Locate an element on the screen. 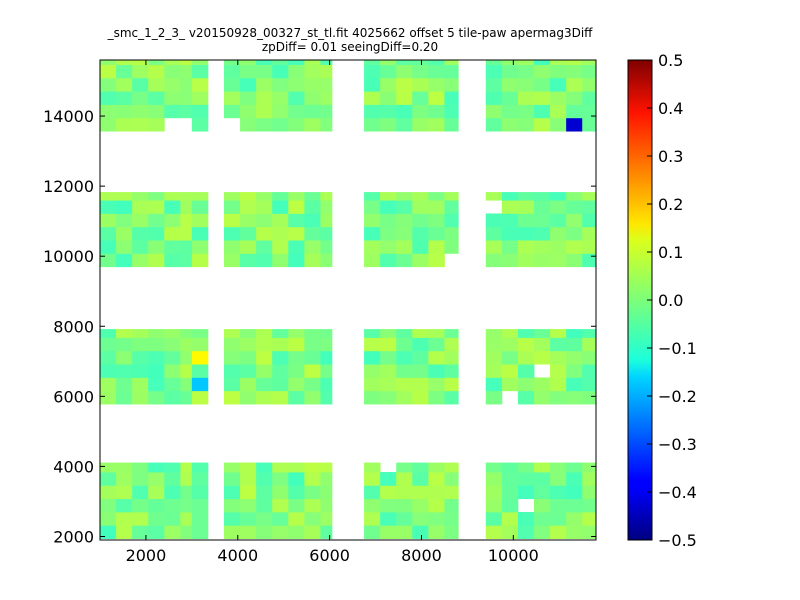 The image size is (800, 600). colorbar-tick-label: 0.0 is located at coordinates (670, 300).